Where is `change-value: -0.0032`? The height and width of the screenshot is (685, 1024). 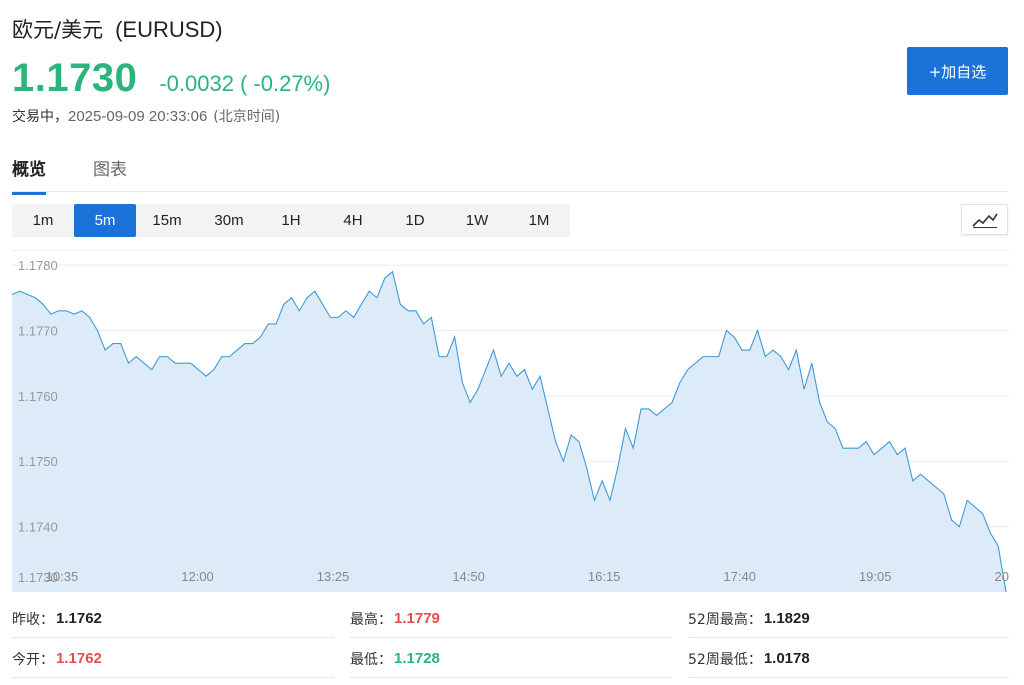
change-value: -0.0032 is located at coordinates (196, 83).